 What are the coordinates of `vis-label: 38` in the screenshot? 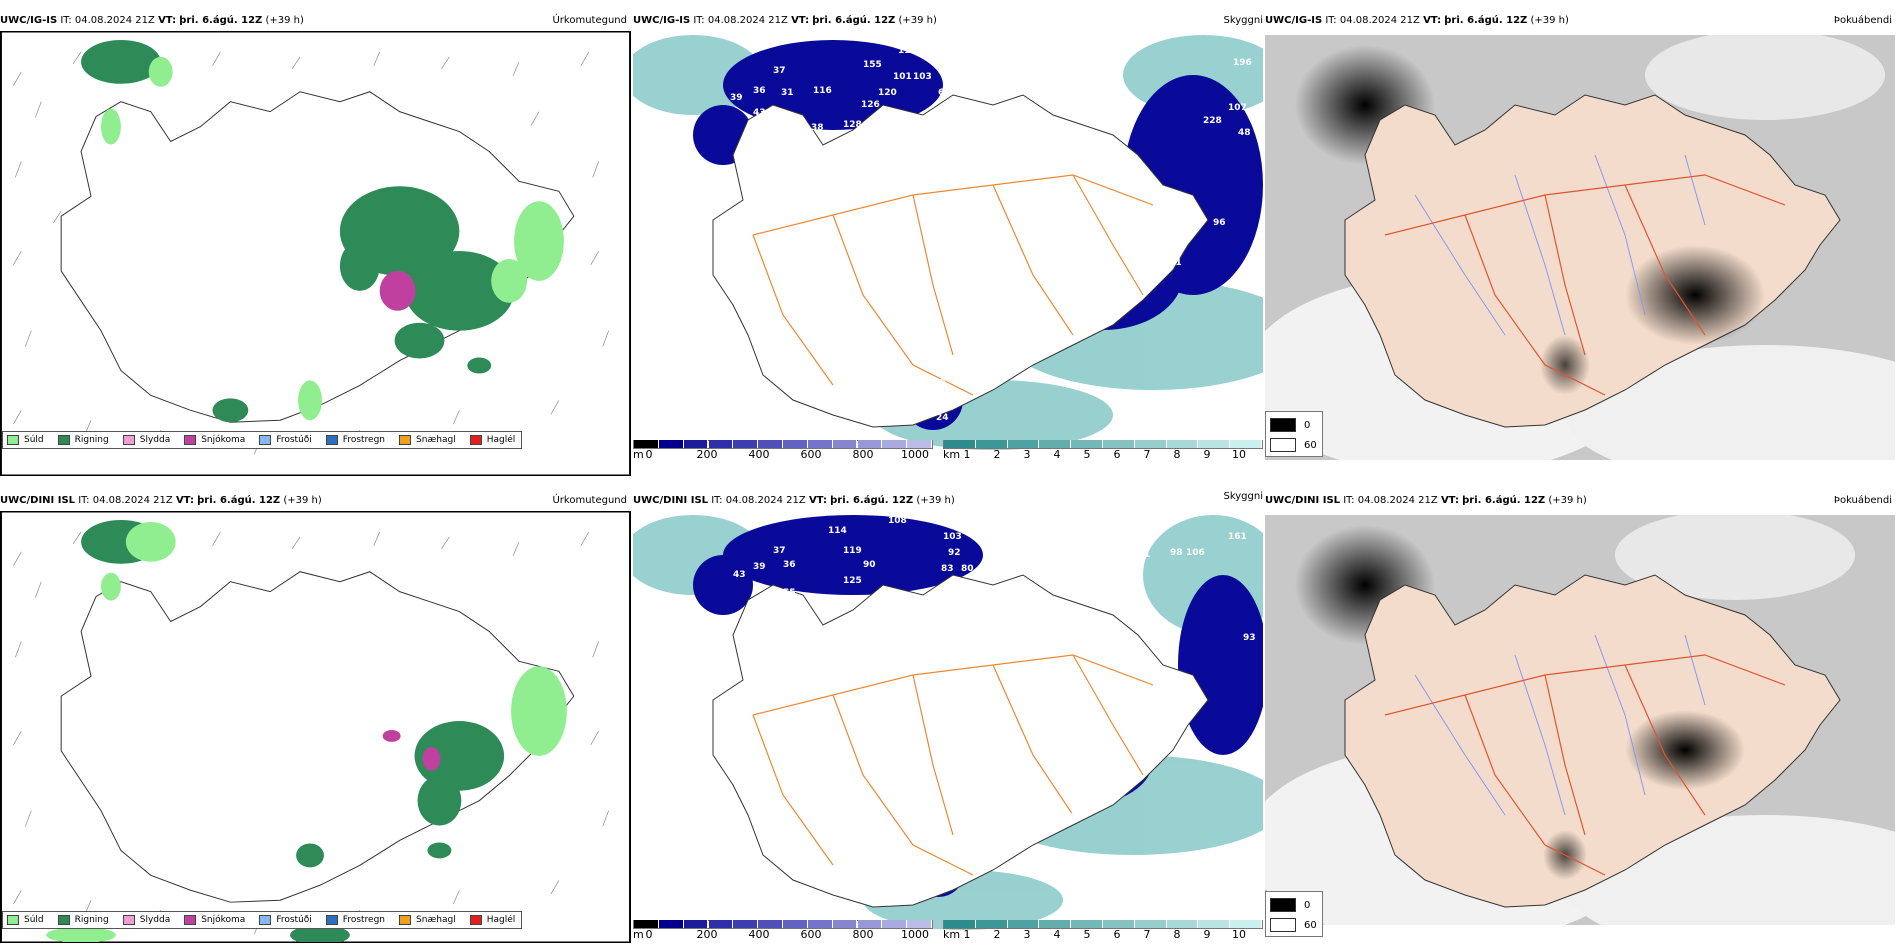 It's located at (817, 128).